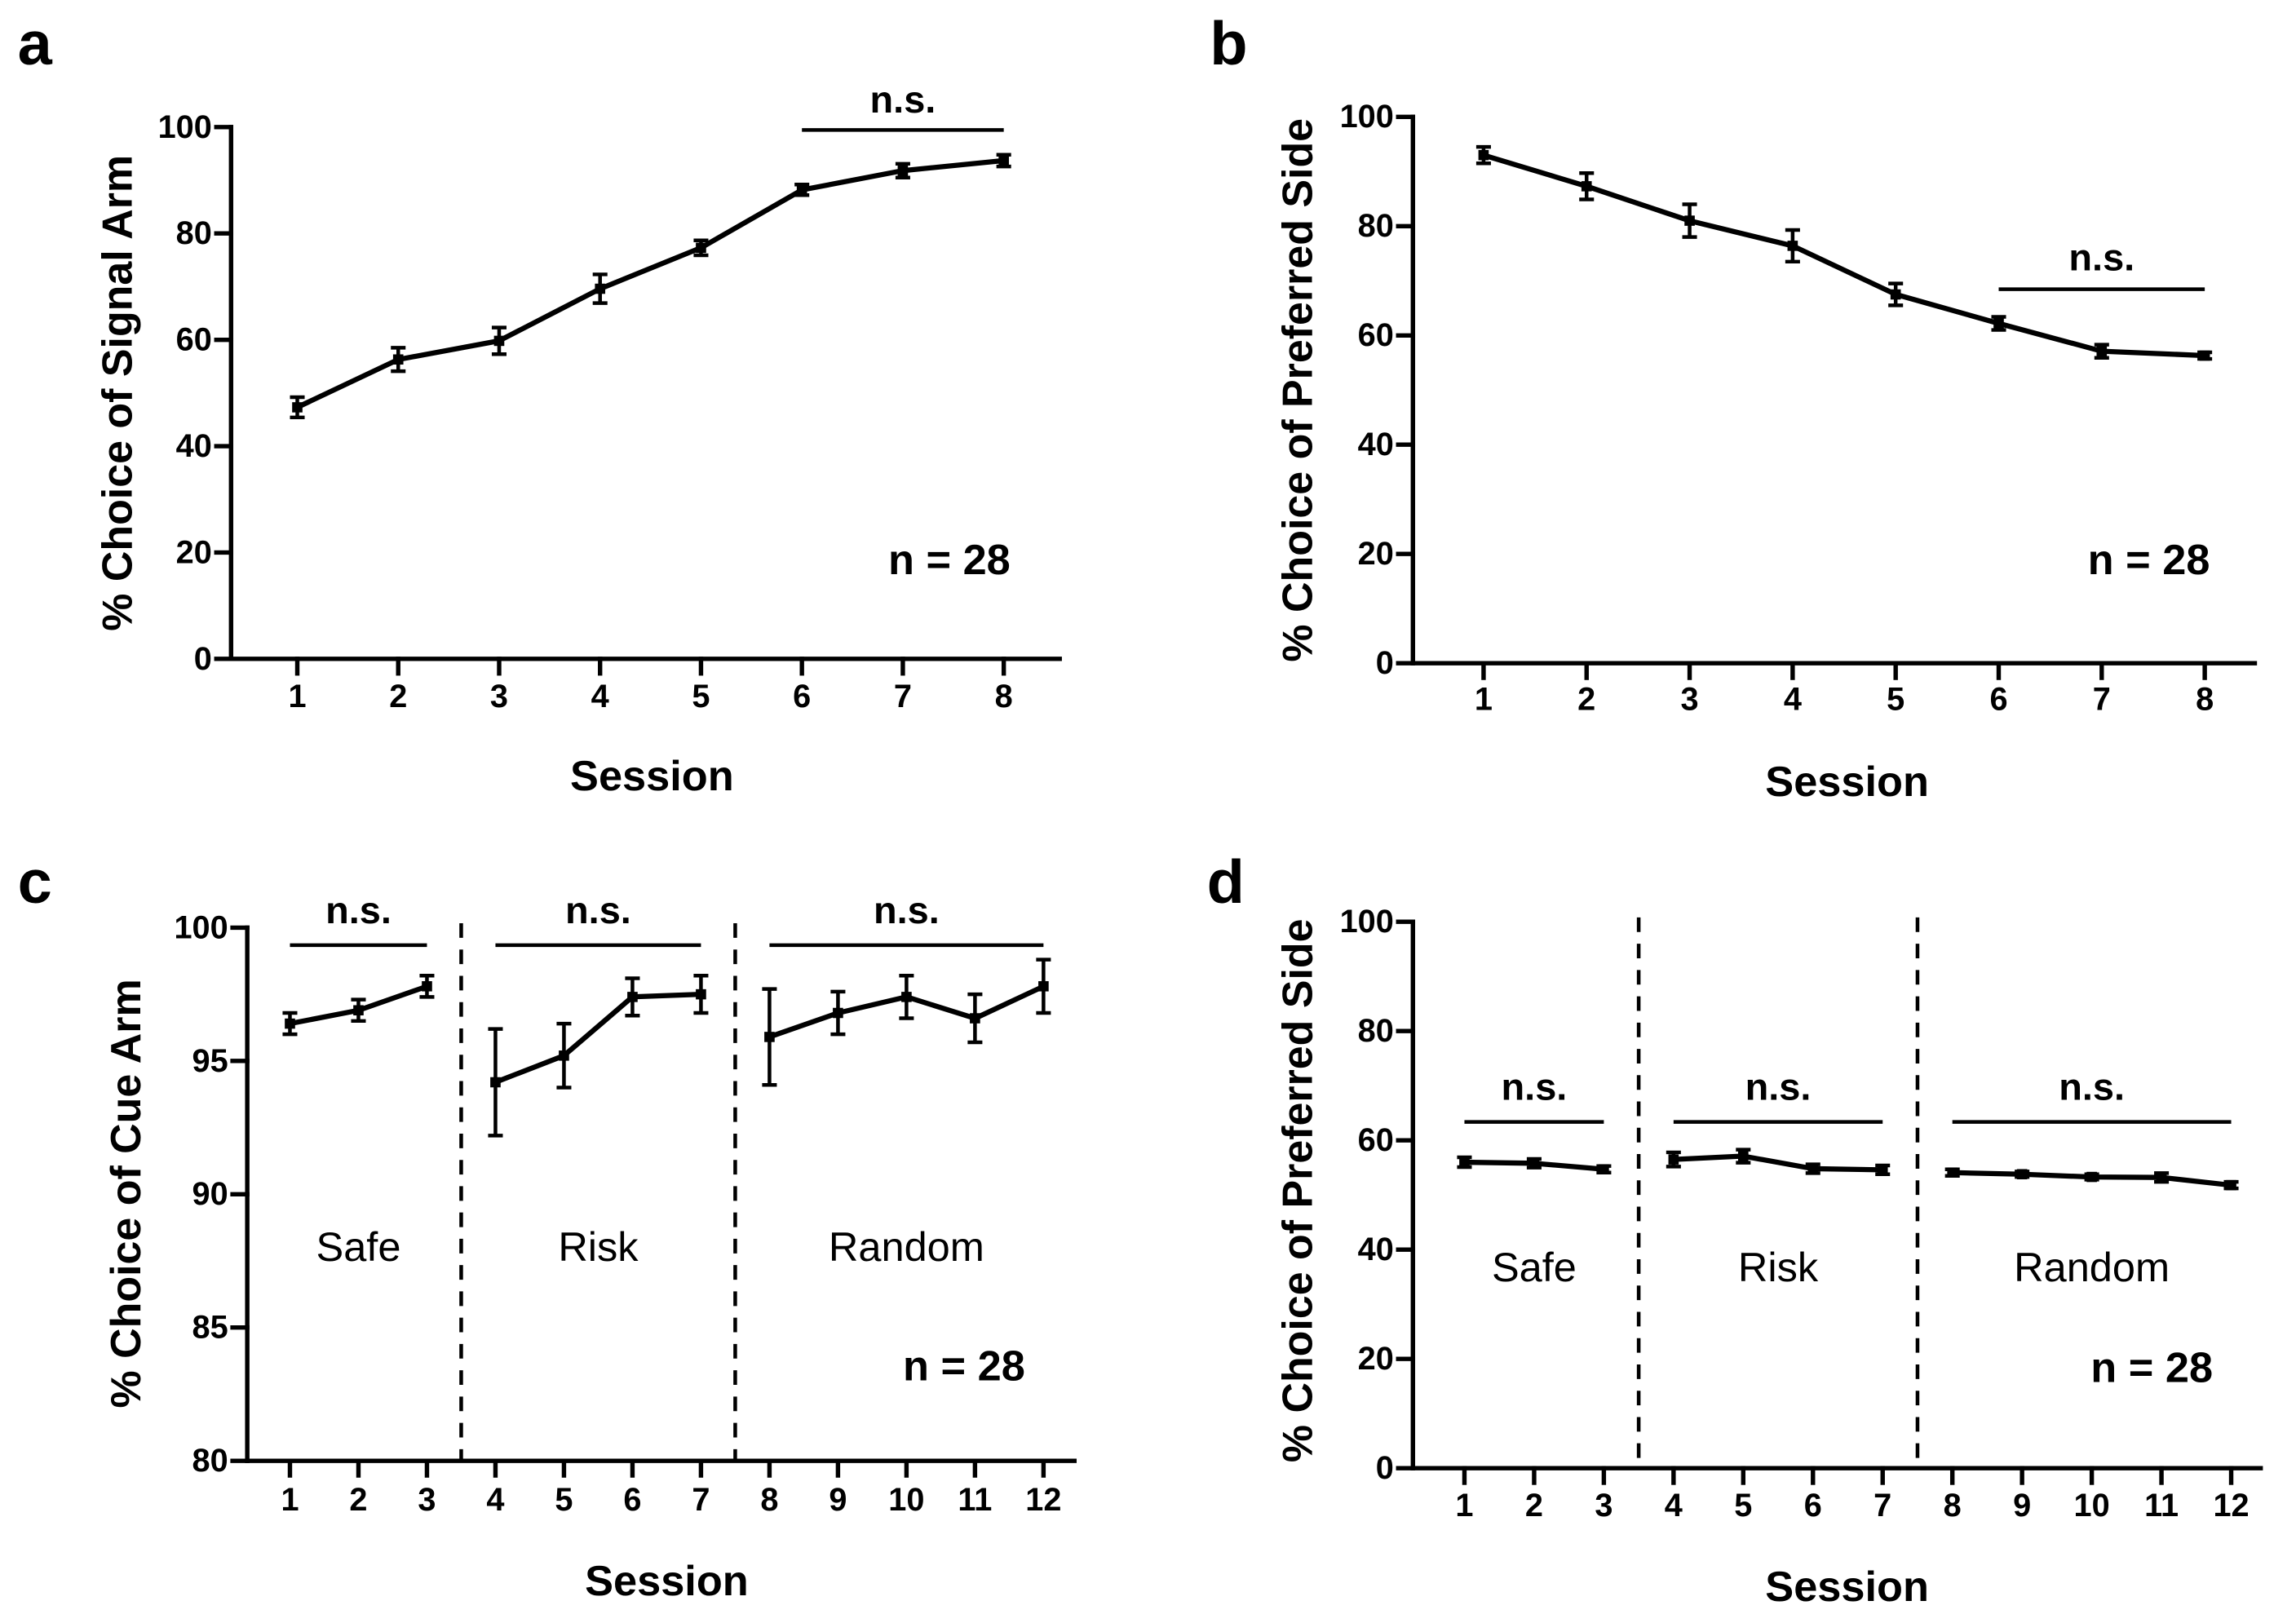 This screenshot has height=1623, width=2296. I want to click on x-tick-label: 11, so click(2162, 1505).